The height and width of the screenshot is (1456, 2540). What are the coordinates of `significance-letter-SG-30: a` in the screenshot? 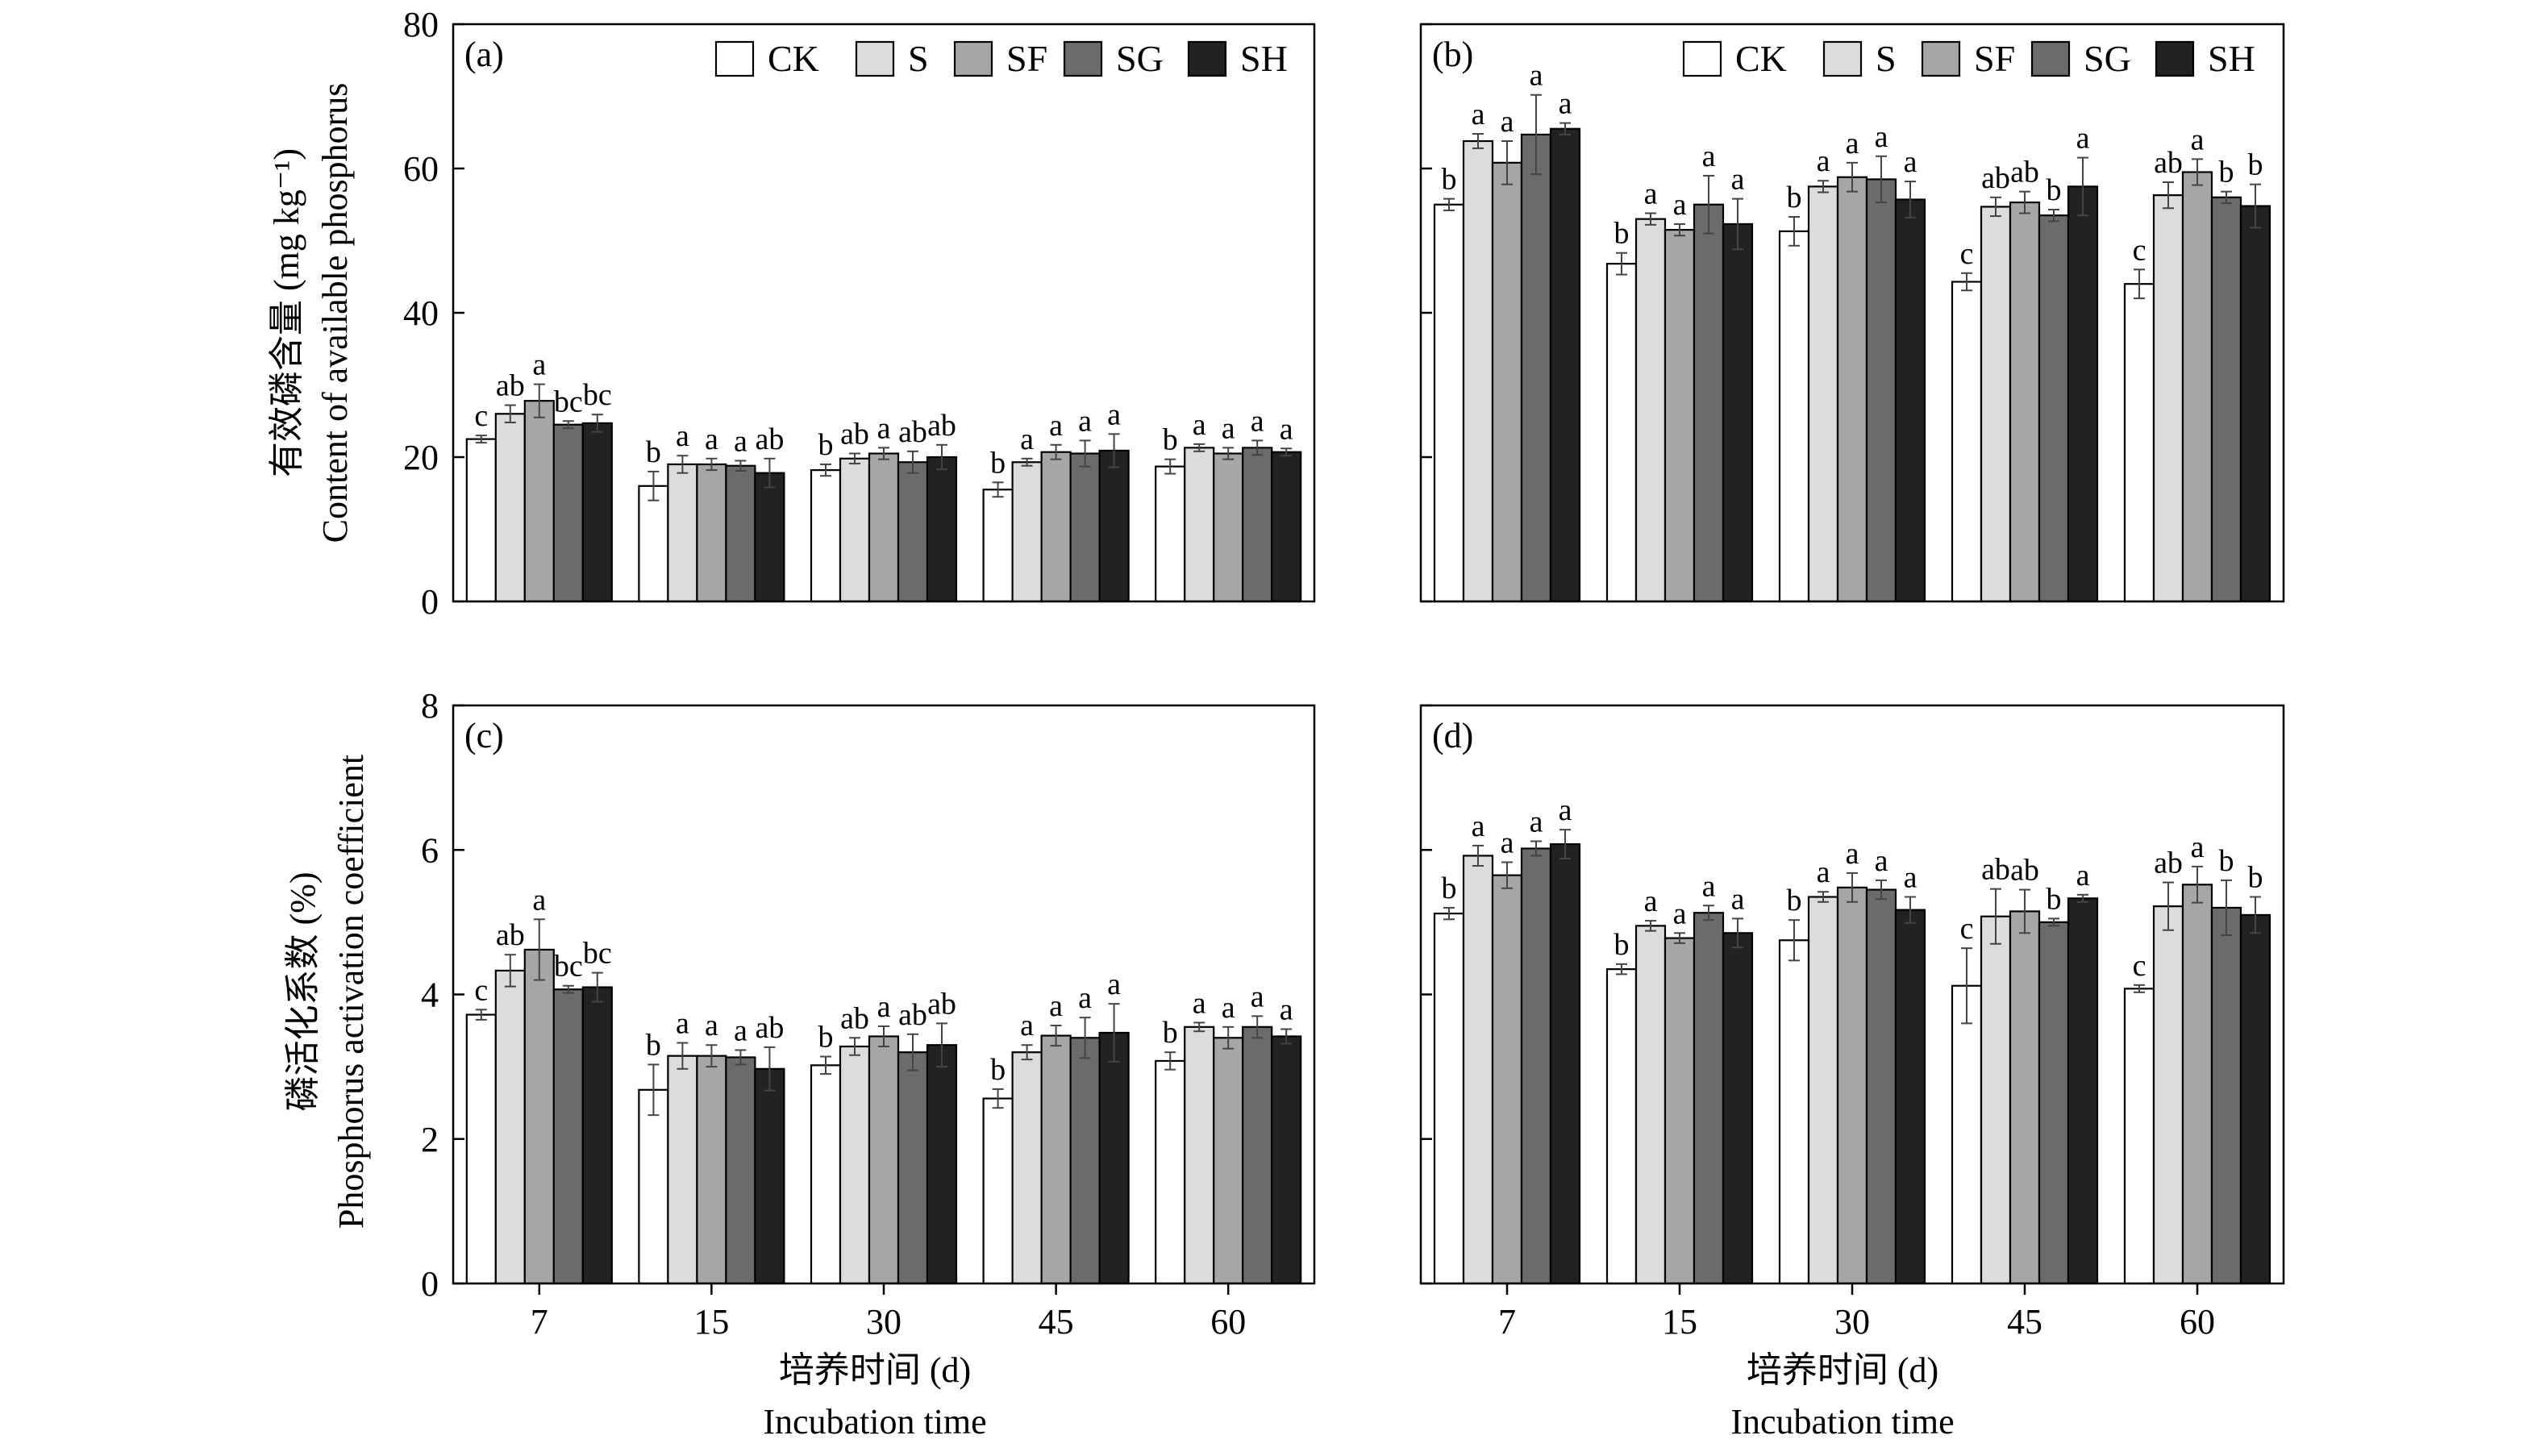 It's located at (1882, 861).